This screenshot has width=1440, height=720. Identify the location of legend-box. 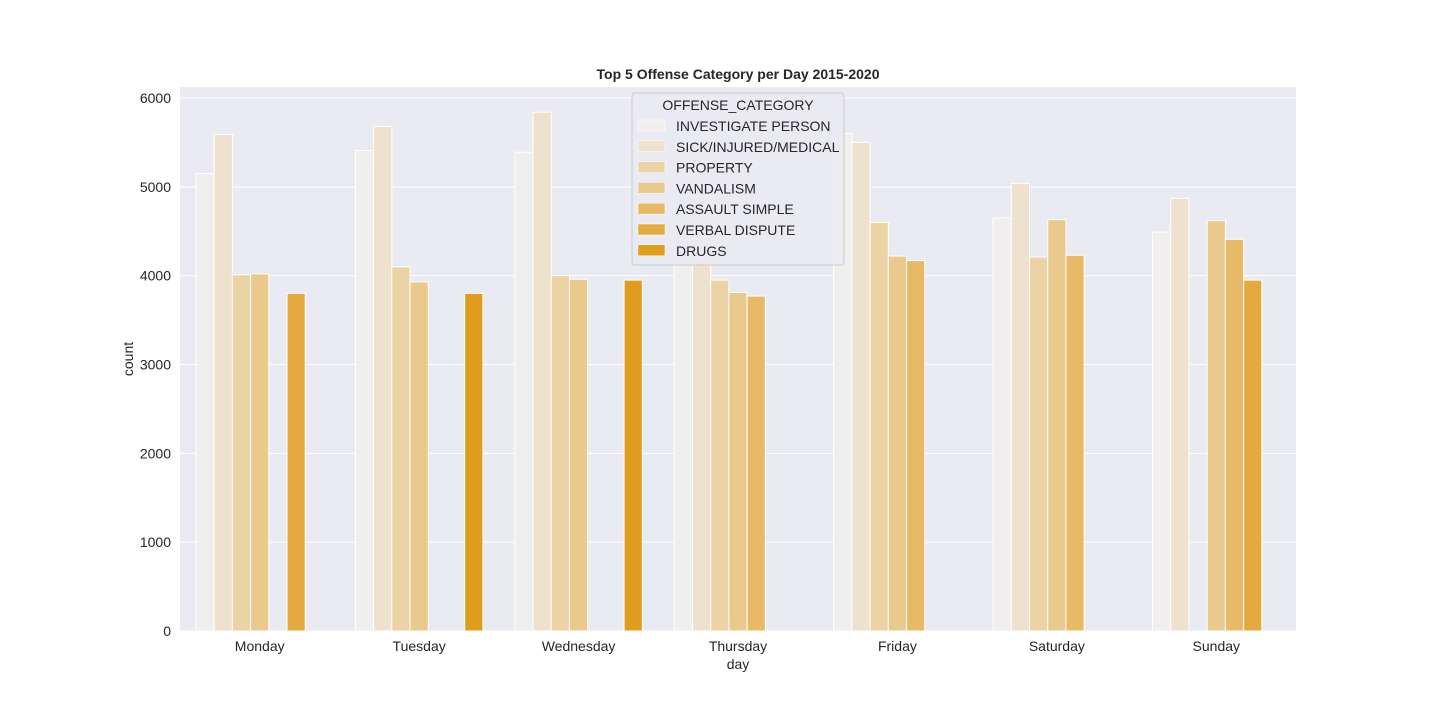
(738, 179).